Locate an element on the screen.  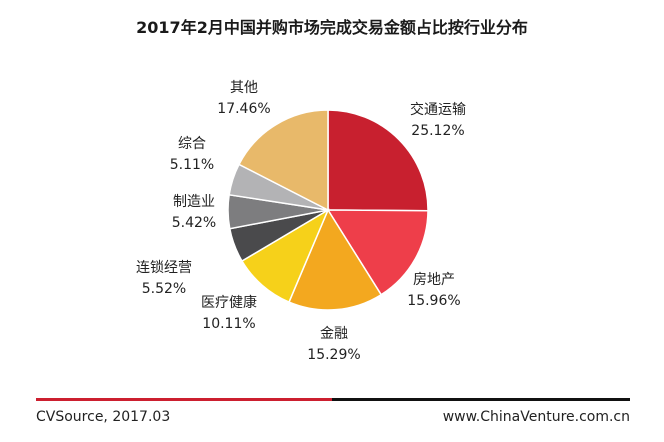
slice-label-name-2: 房地产 is located at coordinates (434, 280).